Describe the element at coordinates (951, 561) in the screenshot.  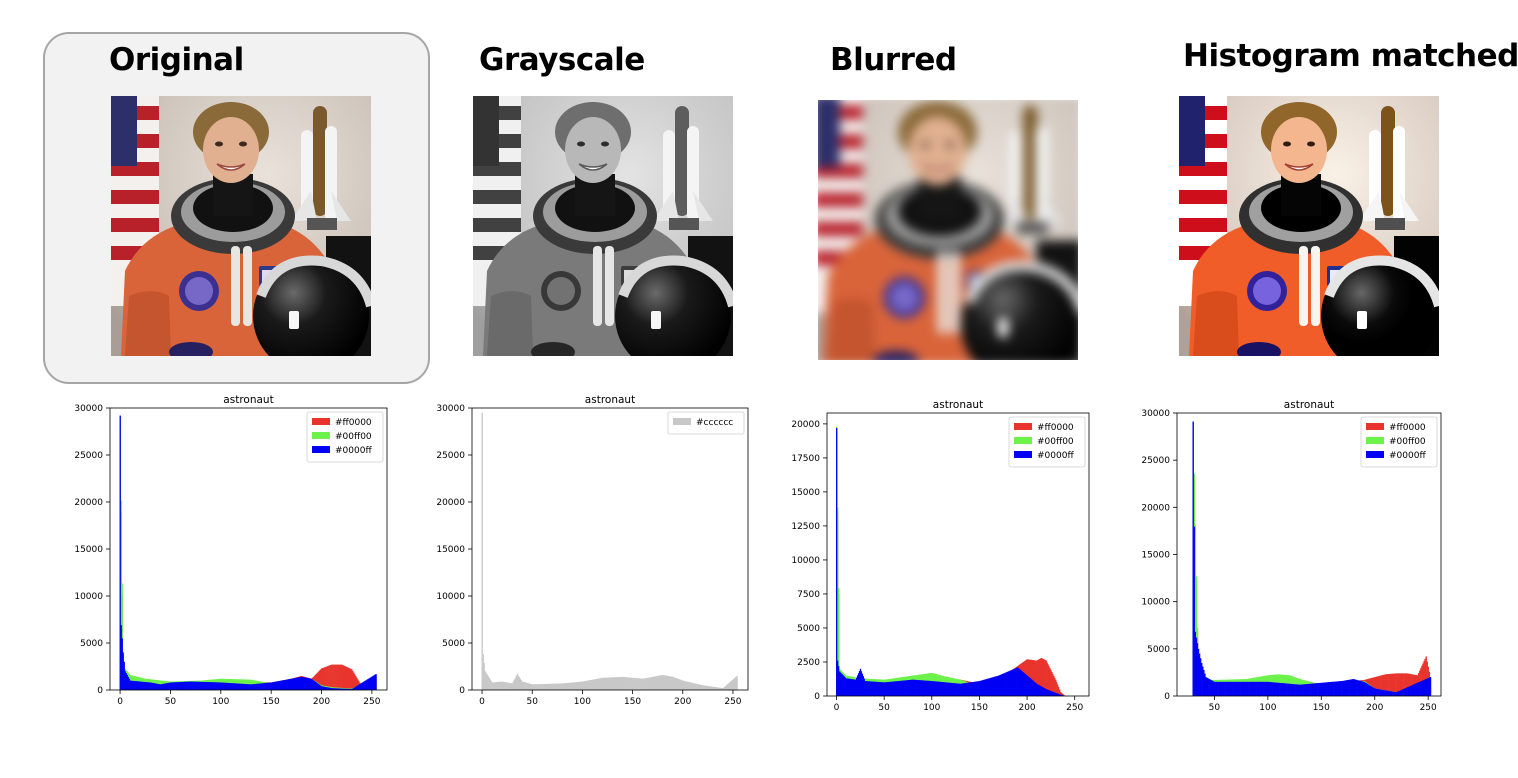
I see `series-0000ff` at that location.